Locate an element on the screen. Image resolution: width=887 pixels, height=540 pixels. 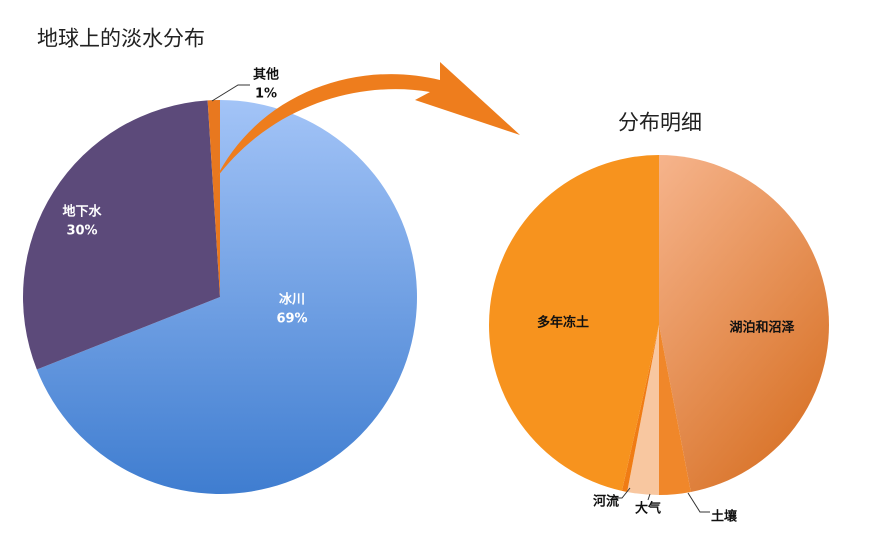
slice-label: 土壤 is located at coordinates (724, 517).